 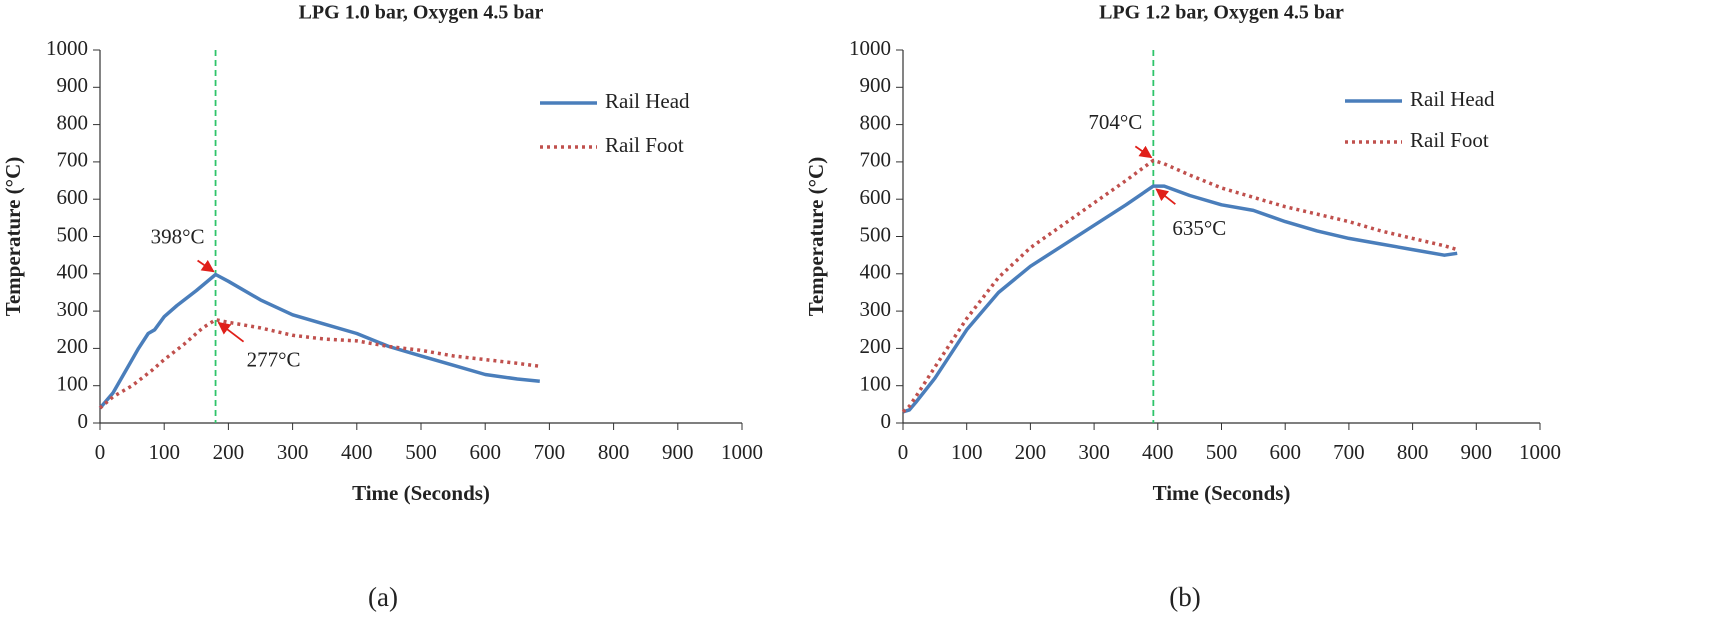 What do you see at coordinates (1115, 122) in the screenshot?
I see `annotation: 704°C` at bounding box center [1115, 122].